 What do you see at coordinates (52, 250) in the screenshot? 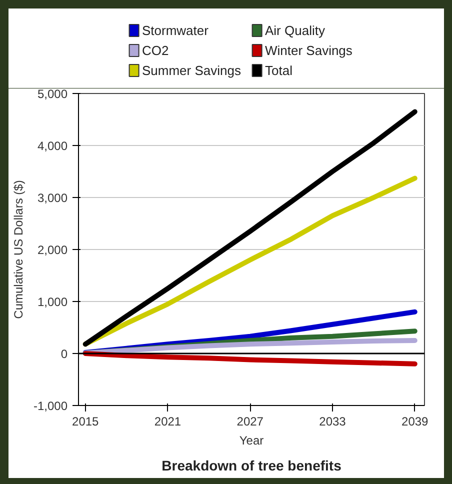
I see `y-tick-label: 2,000` at bounding box center [52, 250].